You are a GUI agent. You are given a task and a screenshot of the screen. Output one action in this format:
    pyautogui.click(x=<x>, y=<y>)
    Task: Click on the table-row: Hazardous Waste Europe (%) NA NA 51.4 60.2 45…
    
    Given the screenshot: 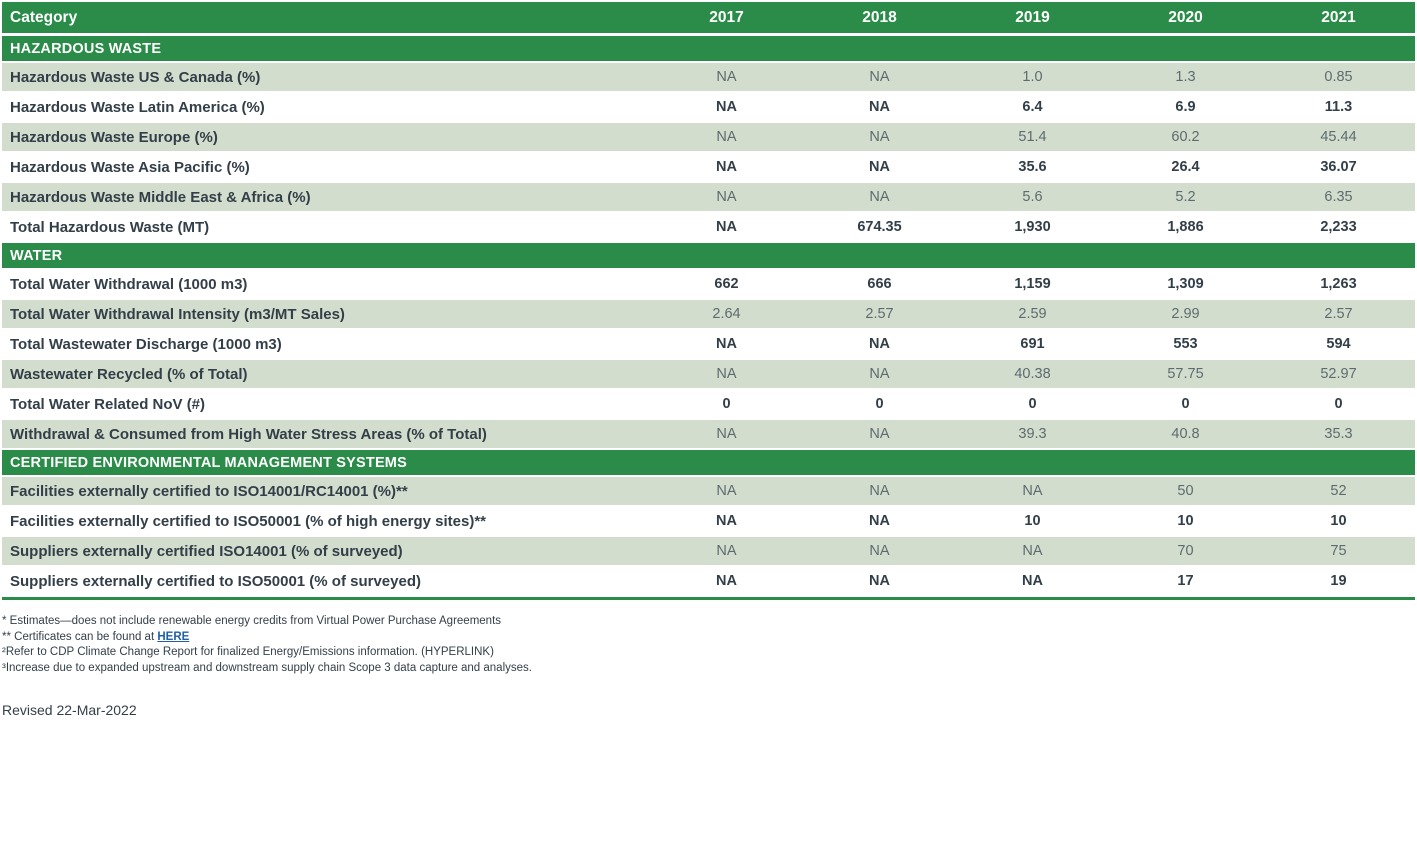 What is the action you would take?
    pyautogui.click(x=708, y=137)
    